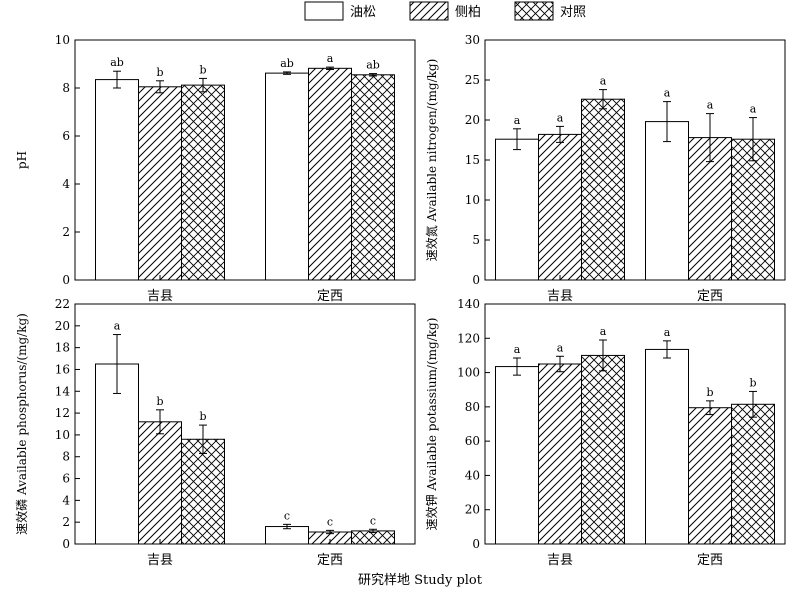 The image size is (800, 590). What do you see at coordinates (476, 240) in the screenshot?
I see `y-tick-label: 5` at bounding box center [476, 240].